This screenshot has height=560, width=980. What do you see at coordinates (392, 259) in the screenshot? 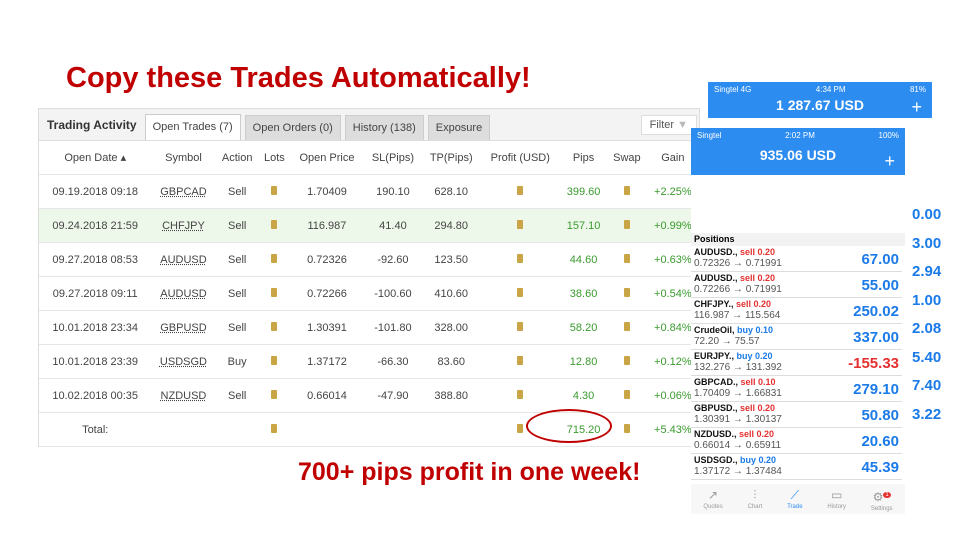
I see `sl: -92.60` at bounding box center [392, 259].